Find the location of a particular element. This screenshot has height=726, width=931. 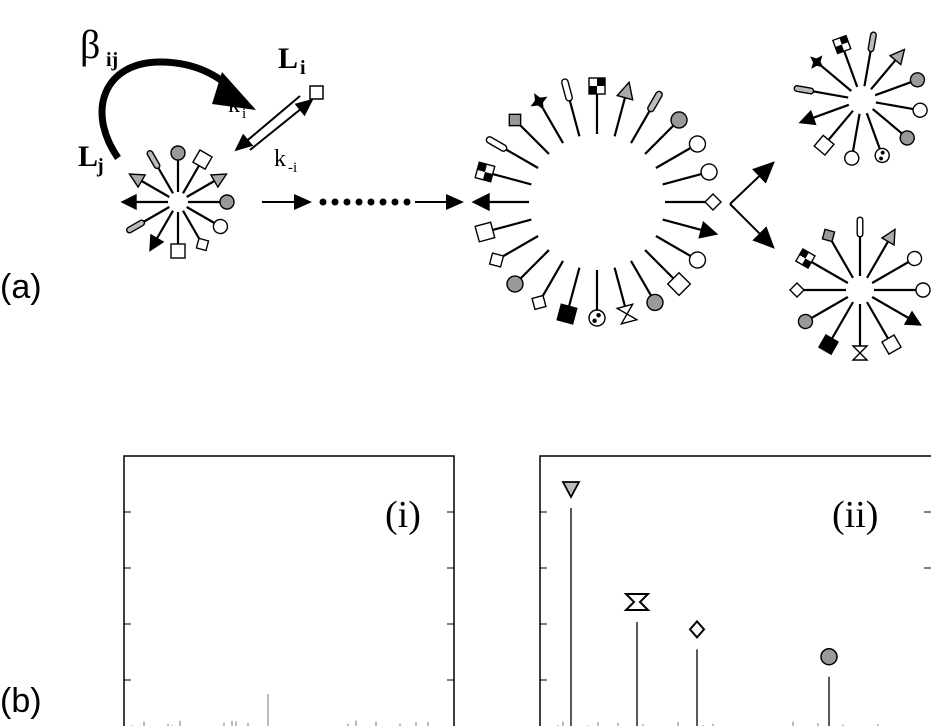

panel-b-label: (b) is located at coordinates (21, 701).